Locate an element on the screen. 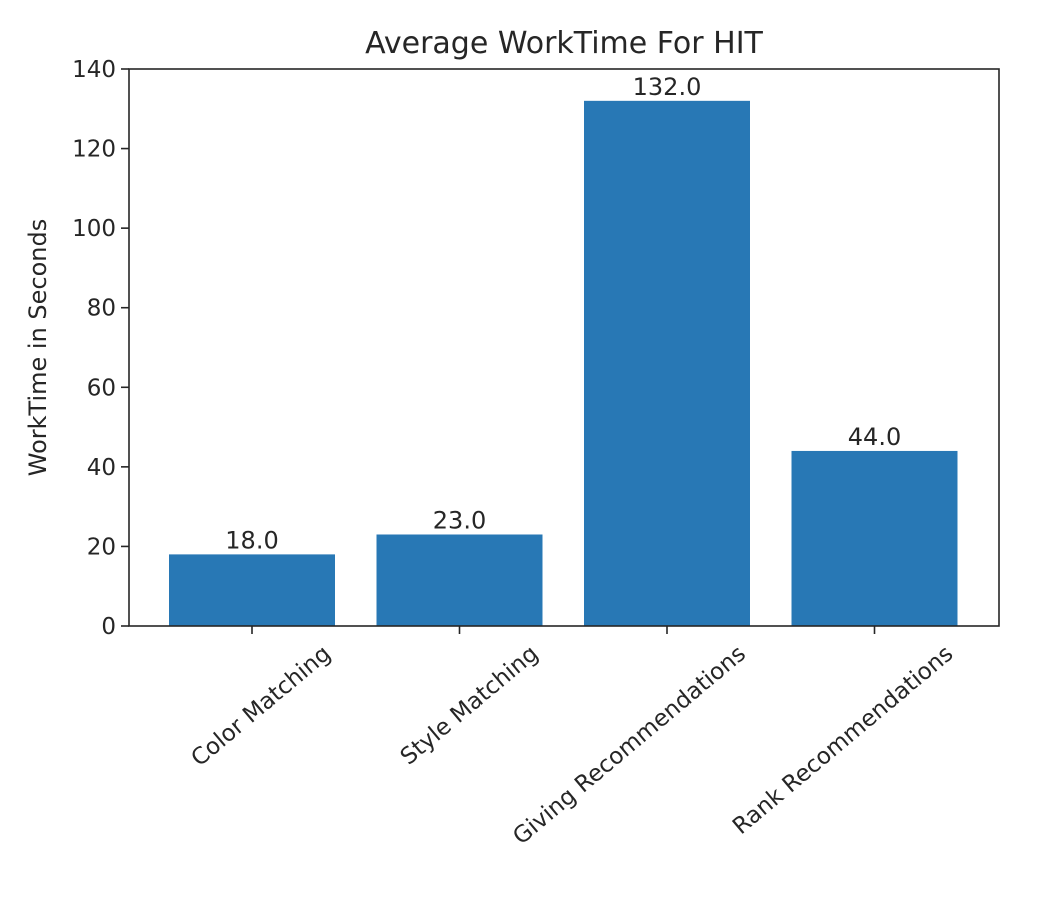  bar-value-label: 44.0 is located at coordinates (874, 437).